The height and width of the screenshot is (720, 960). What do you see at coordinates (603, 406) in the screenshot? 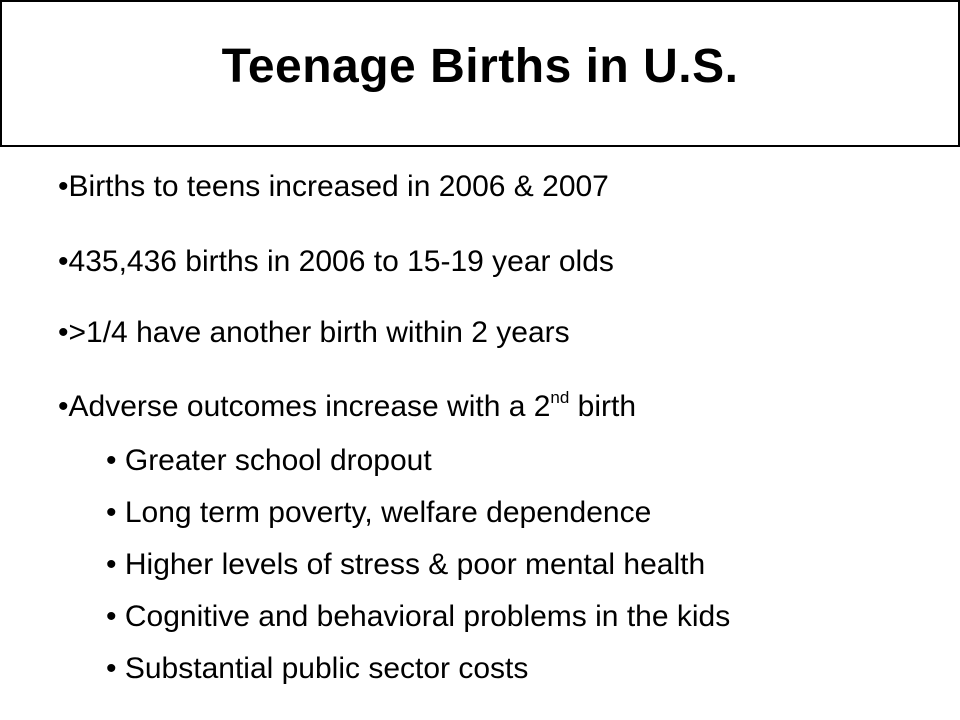
I see `bullet-text-end: birth` at bounding box center [603, 406].